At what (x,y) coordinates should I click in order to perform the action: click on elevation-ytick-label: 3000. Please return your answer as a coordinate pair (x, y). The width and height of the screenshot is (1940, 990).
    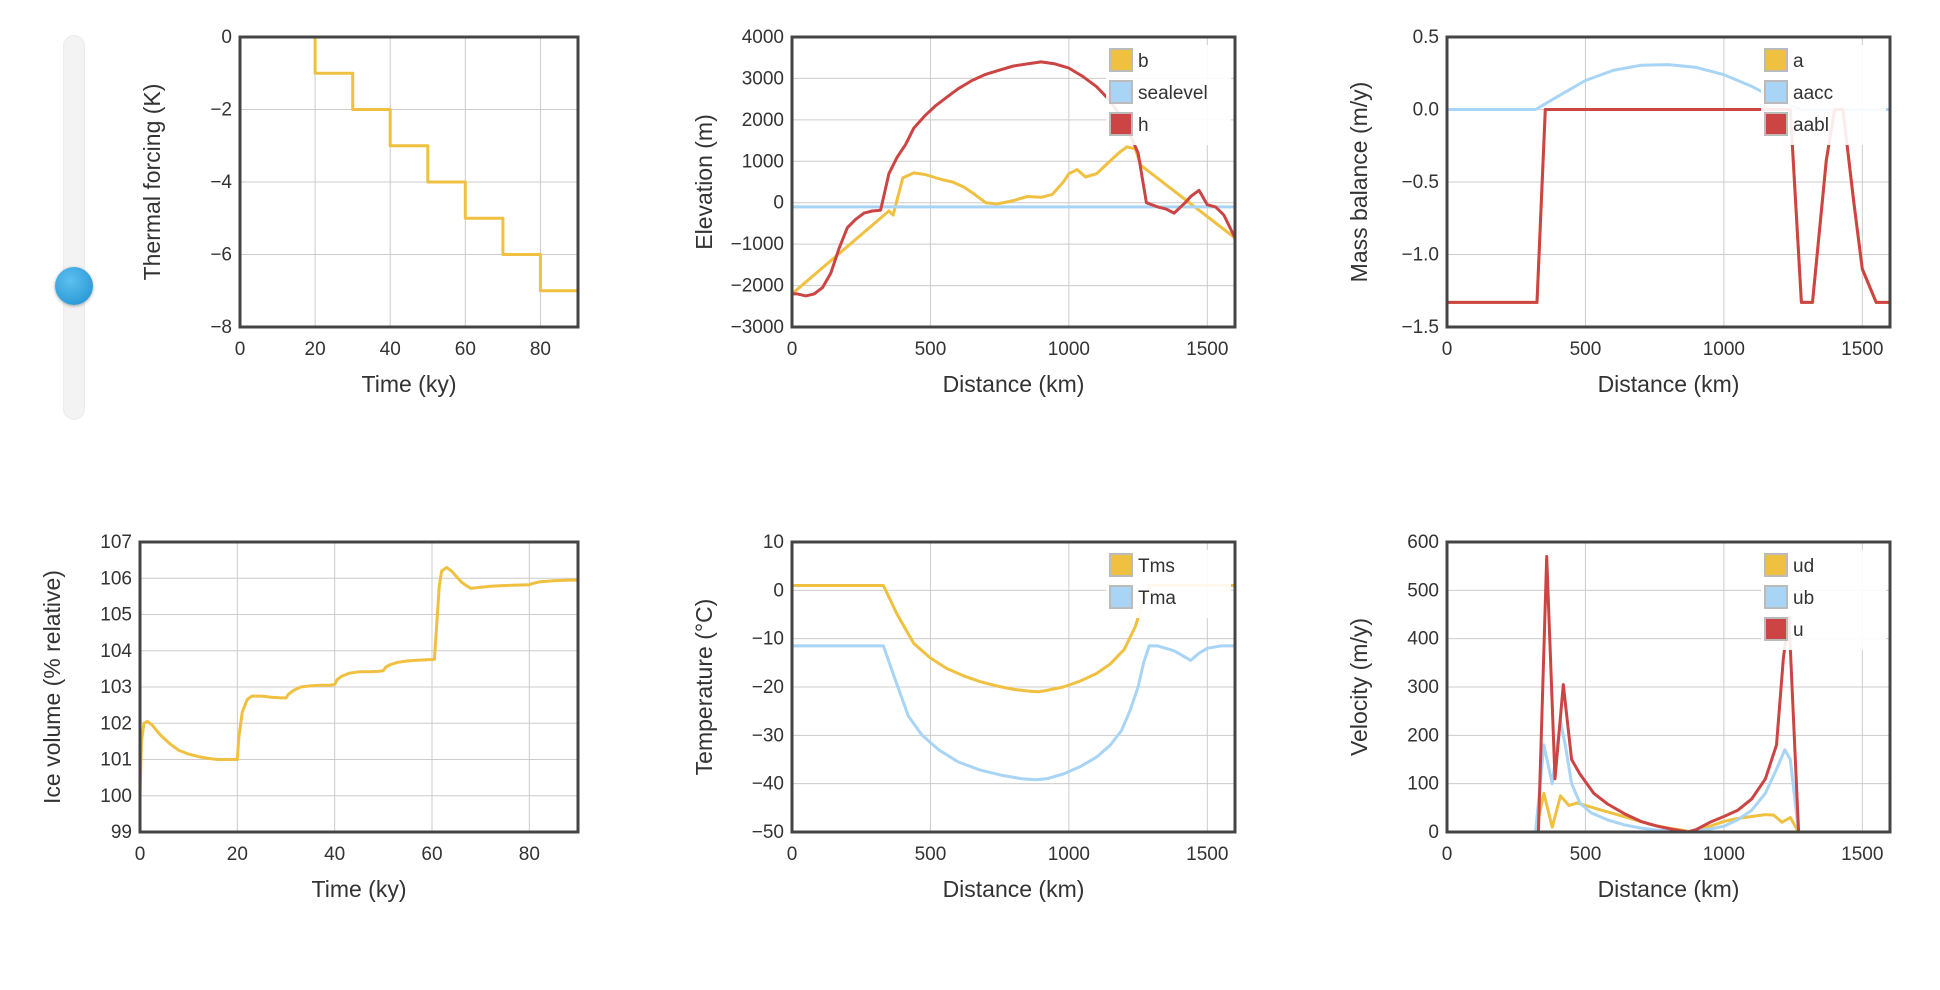
    Looking at the image, I should click on (763, 78).